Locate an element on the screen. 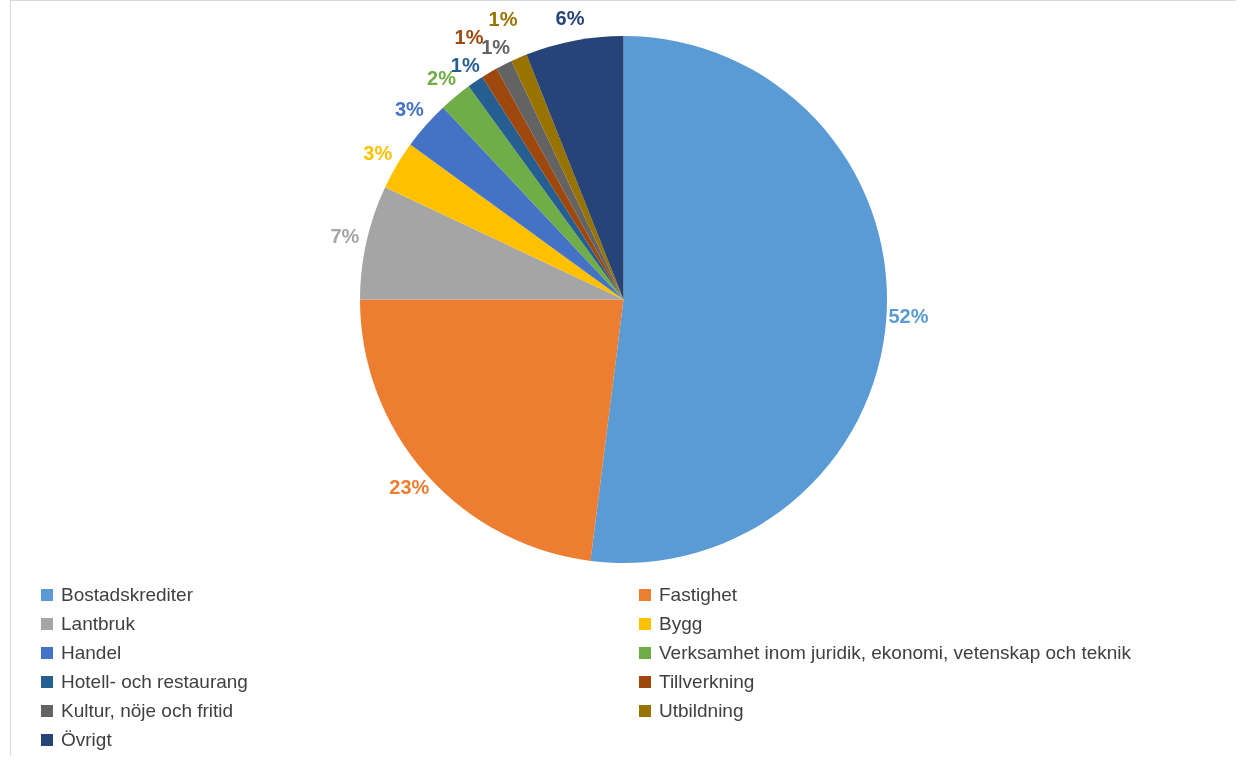 This screenshot has width=1239, height=761. legend-label: Fastighet is located at coordinates (698, 595).